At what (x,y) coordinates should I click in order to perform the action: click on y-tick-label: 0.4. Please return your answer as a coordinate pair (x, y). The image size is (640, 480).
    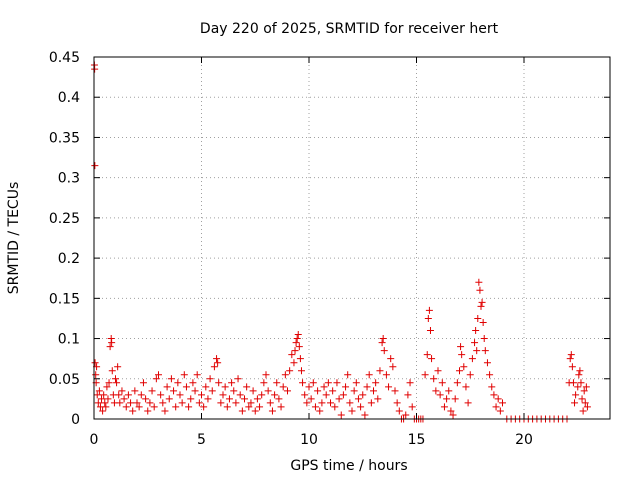
    Looking at the image, I should click on (69, 98).